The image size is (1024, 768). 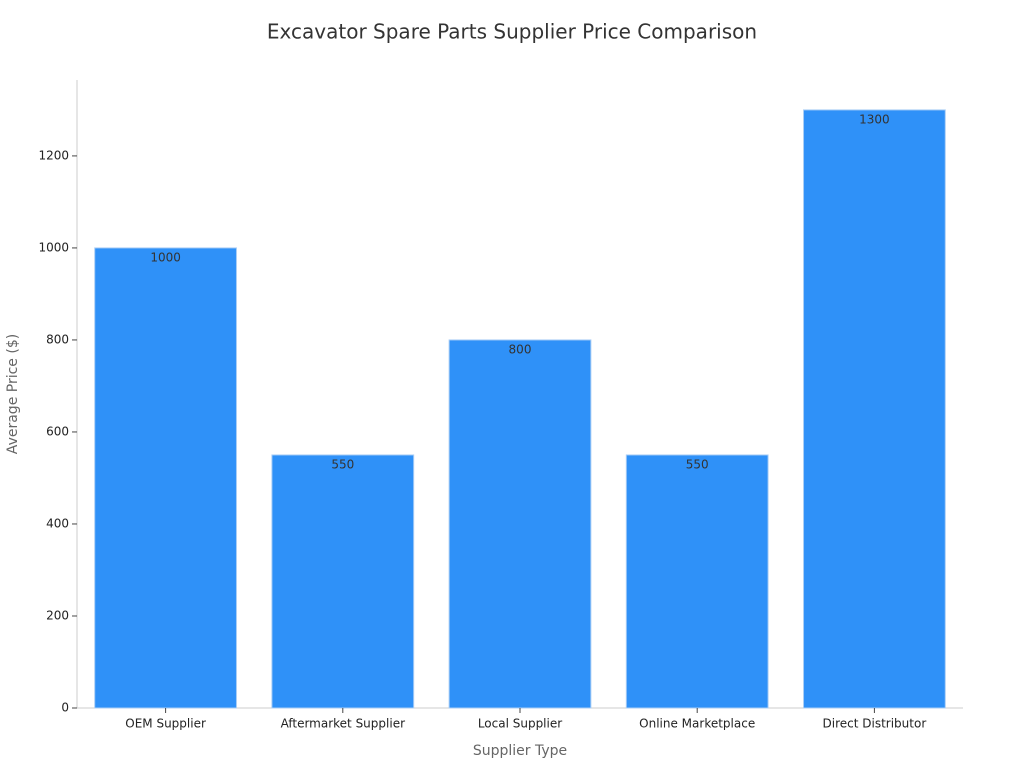 What do you see at coordinates (520, 724) in the screenshot?
I see `x-tick-label: Local Supplier` at bounding box center [520, 724].